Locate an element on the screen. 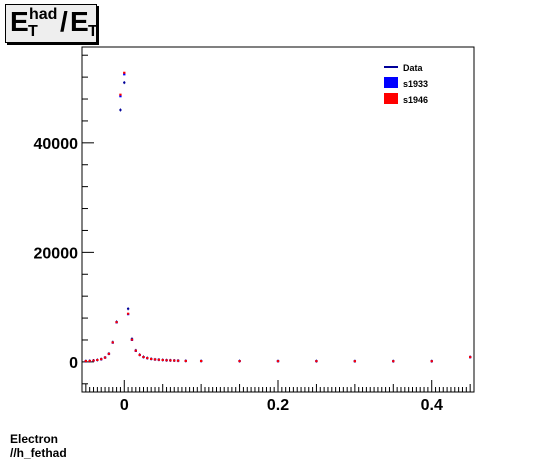 Image resolution: width=546 pixels, height=462 pixels. legend: Data s1933 s1946 is located at coordinates (406, 84).